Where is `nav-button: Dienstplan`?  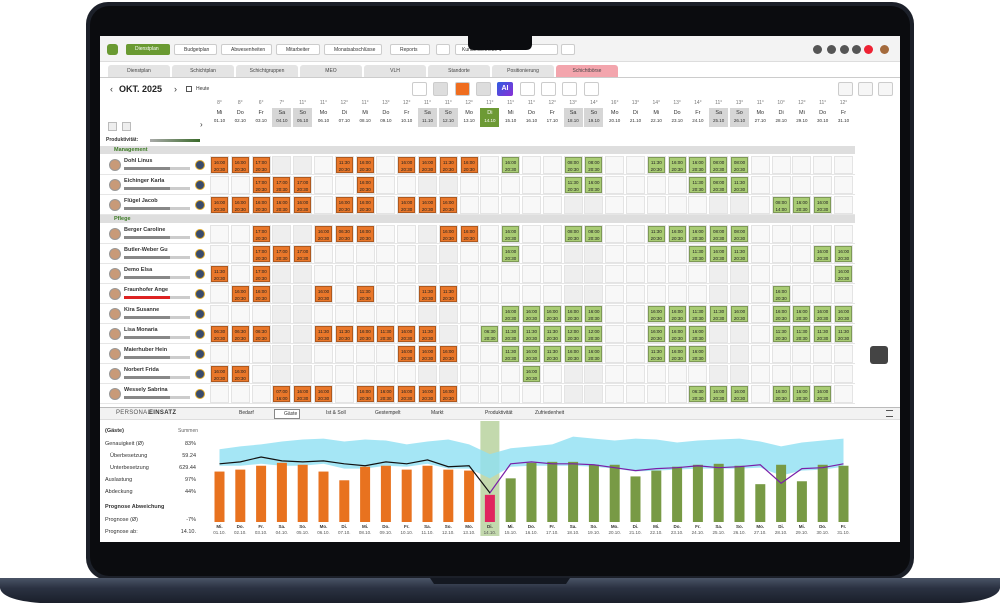
nav-button: Dienstplan is located at coordinates (148, 49).